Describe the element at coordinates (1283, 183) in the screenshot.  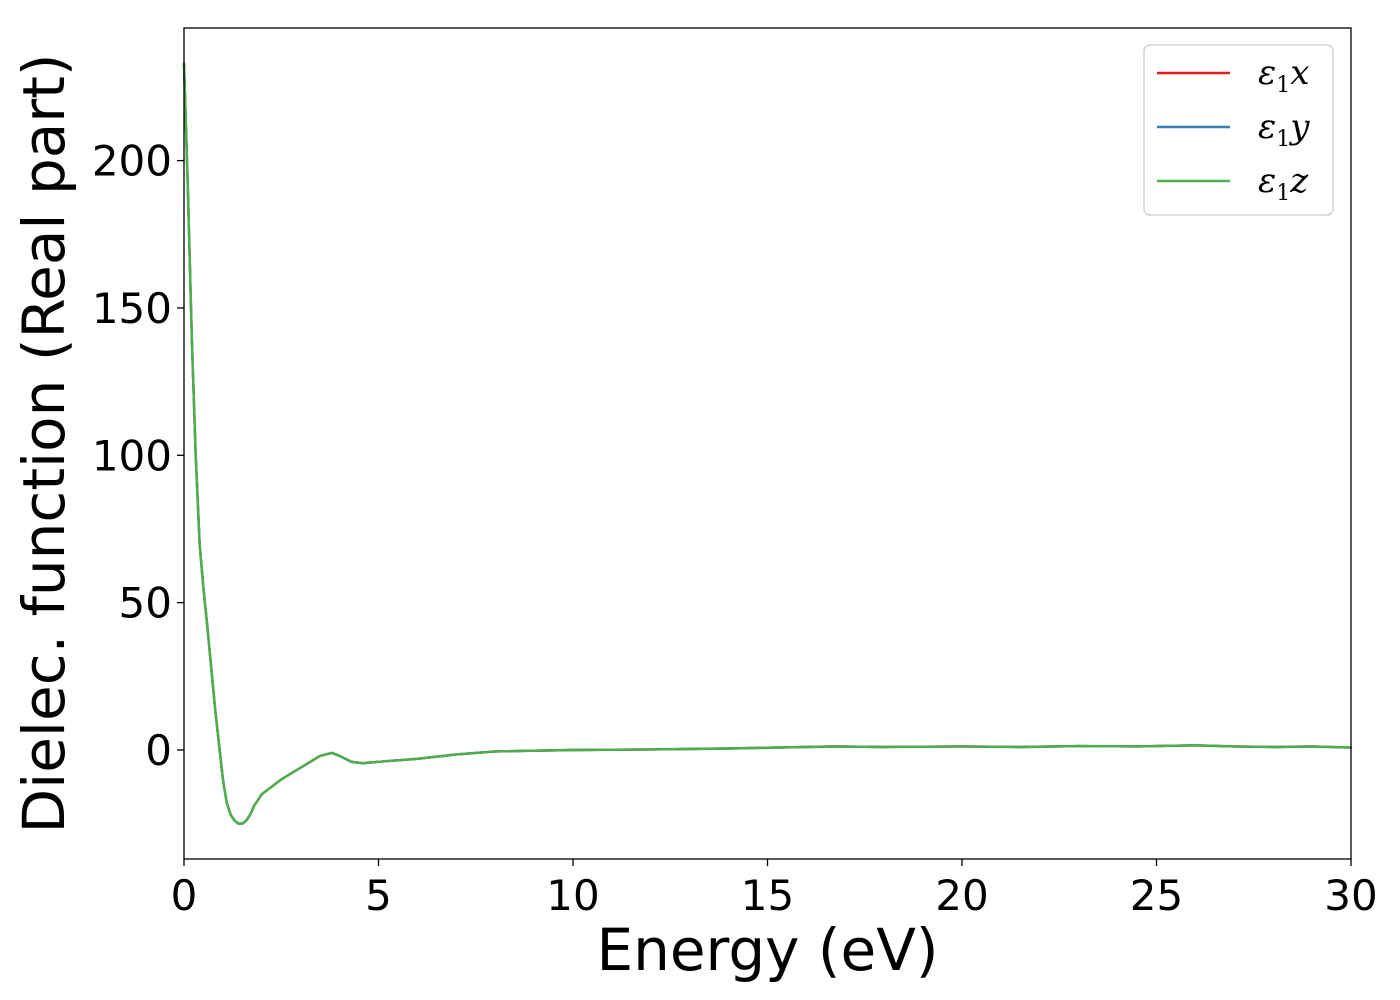
I see `legend-label-z: ε1z` at that location.